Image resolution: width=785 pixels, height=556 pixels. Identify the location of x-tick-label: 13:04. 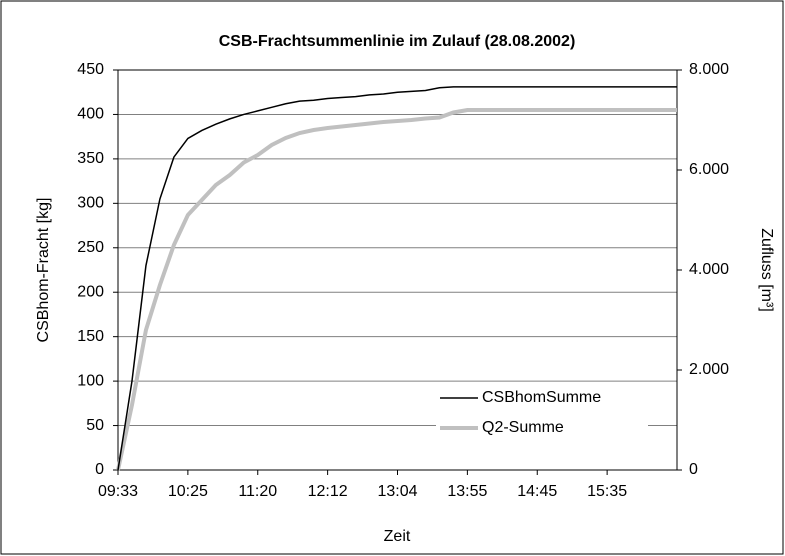
(397, 491).